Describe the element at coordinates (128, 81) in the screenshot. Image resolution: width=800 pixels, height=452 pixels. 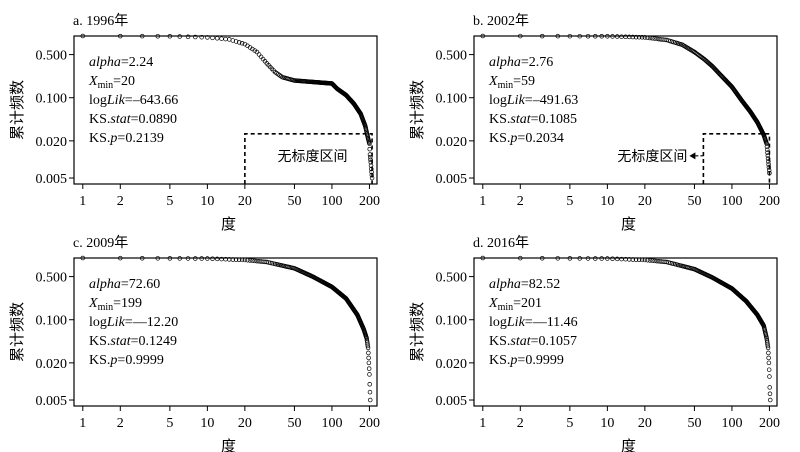
I see `stat-xmin-value: 20` at that location.